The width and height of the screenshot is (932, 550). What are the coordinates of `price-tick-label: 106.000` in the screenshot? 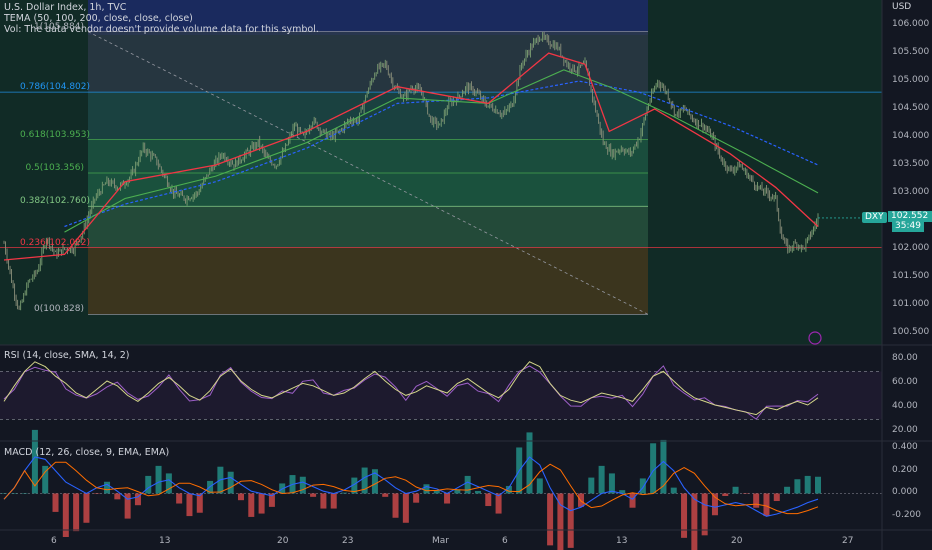 It's located at (911, 24).